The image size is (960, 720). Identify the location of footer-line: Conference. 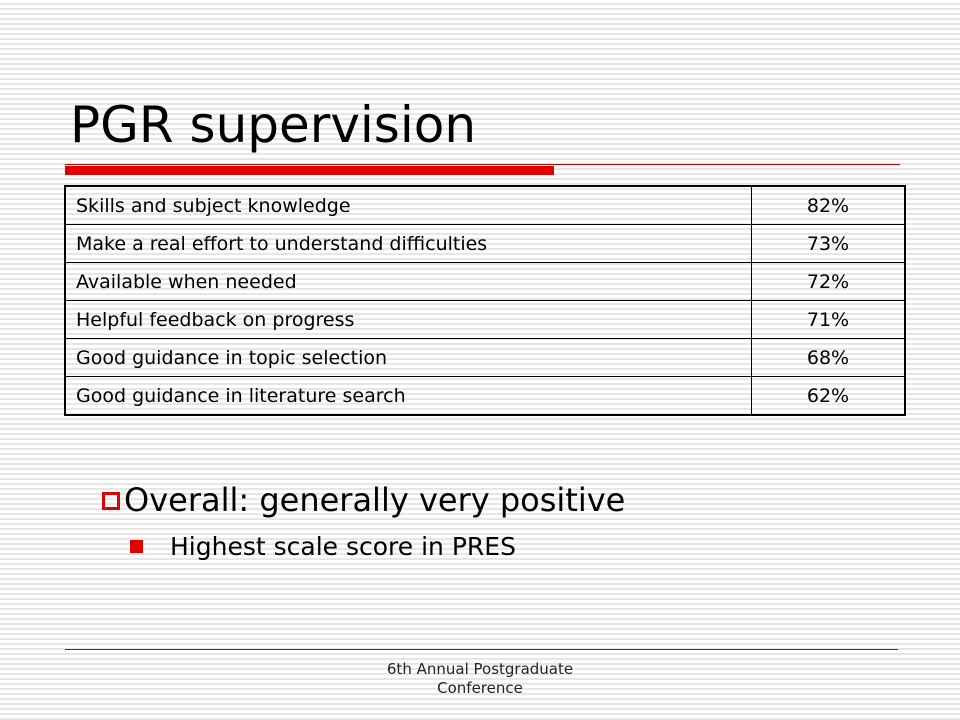
(480, 688).